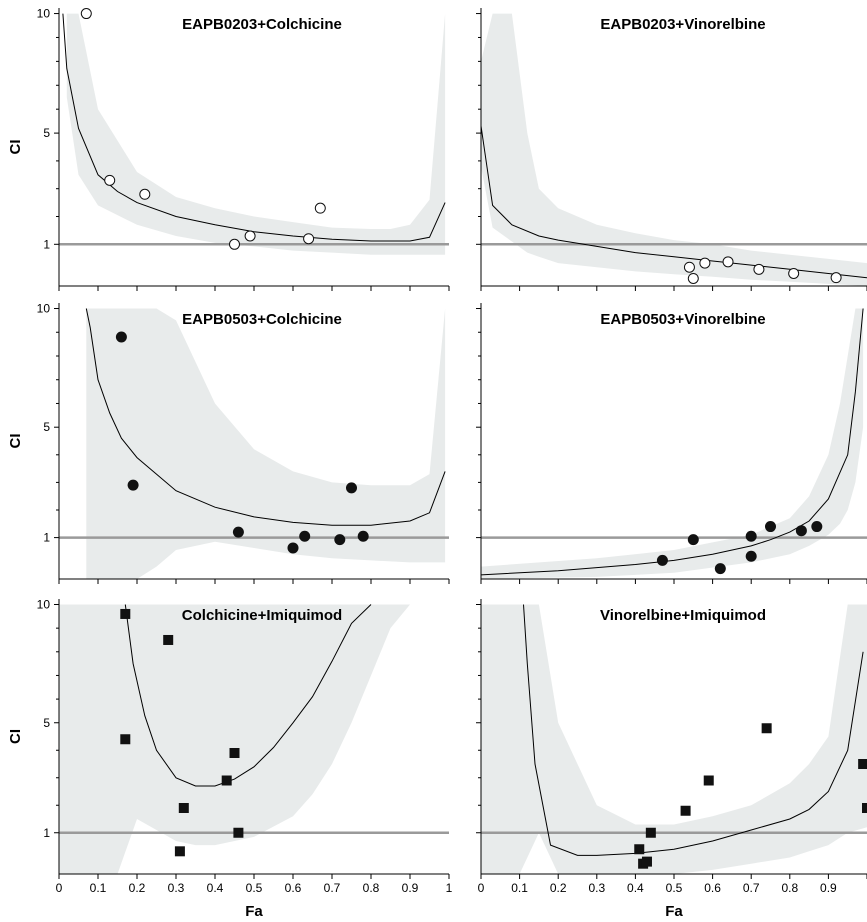  I want to click on panel-title: Colchicine+Imiquimod, so click(262, 615).